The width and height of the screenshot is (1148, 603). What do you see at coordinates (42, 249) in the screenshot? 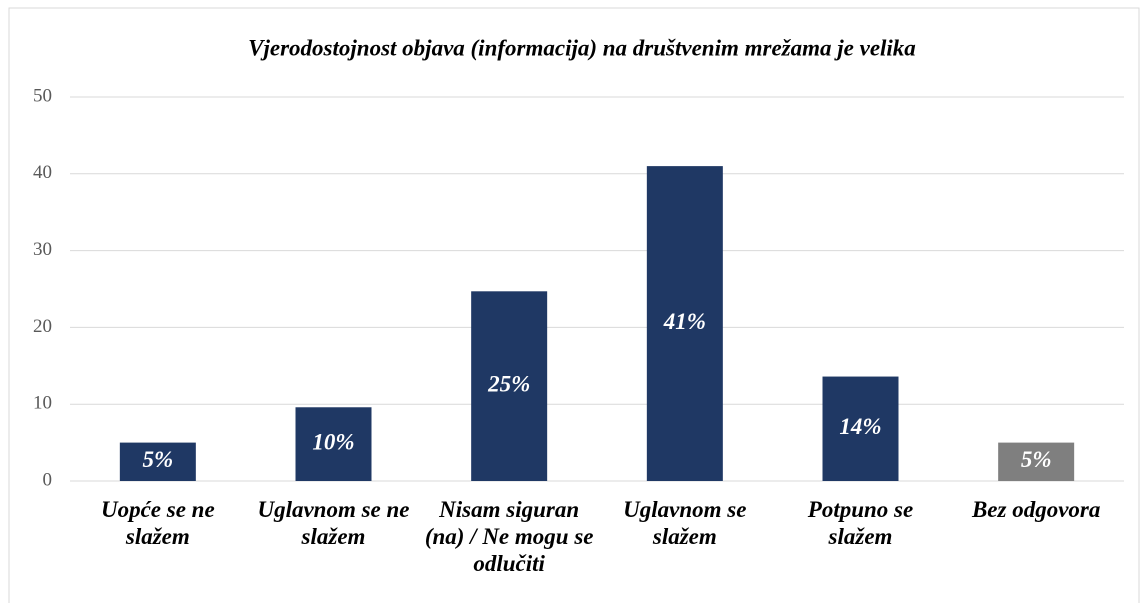
I see `y-tick-label: 30` at bounding box center [42, 249].